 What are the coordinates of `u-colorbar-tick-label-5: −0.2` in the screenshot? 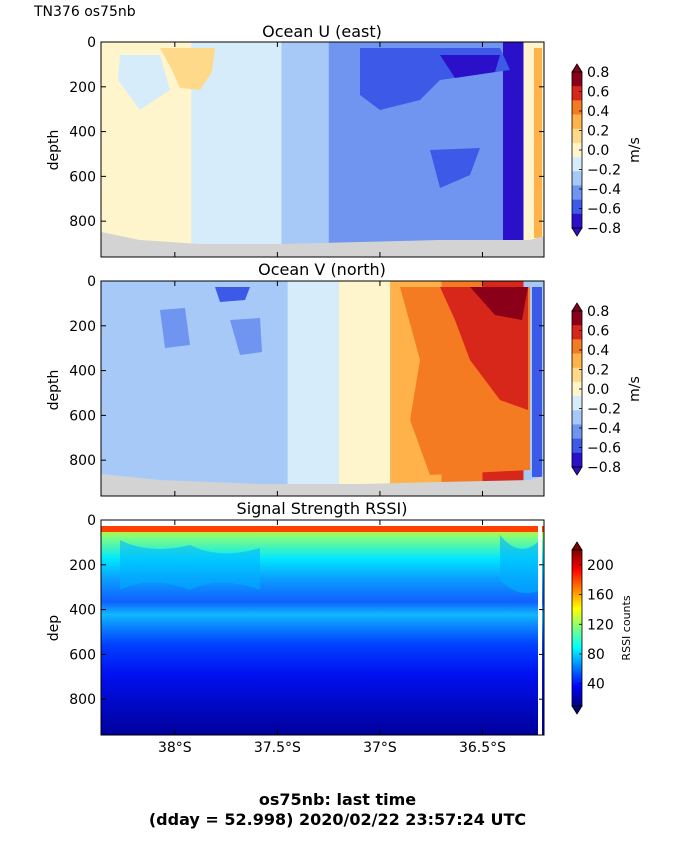 It's located at (604, 171).